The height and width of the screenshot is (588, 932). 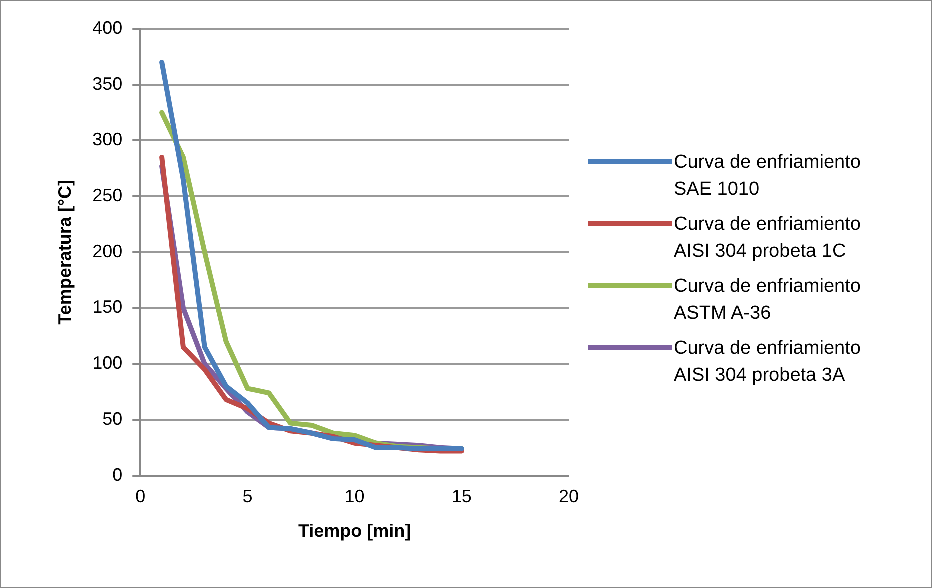 What do you see at coordinates (107, 140) in the screenshot?
I see `y-tick-label: 300` at bounding box center [107, 140].